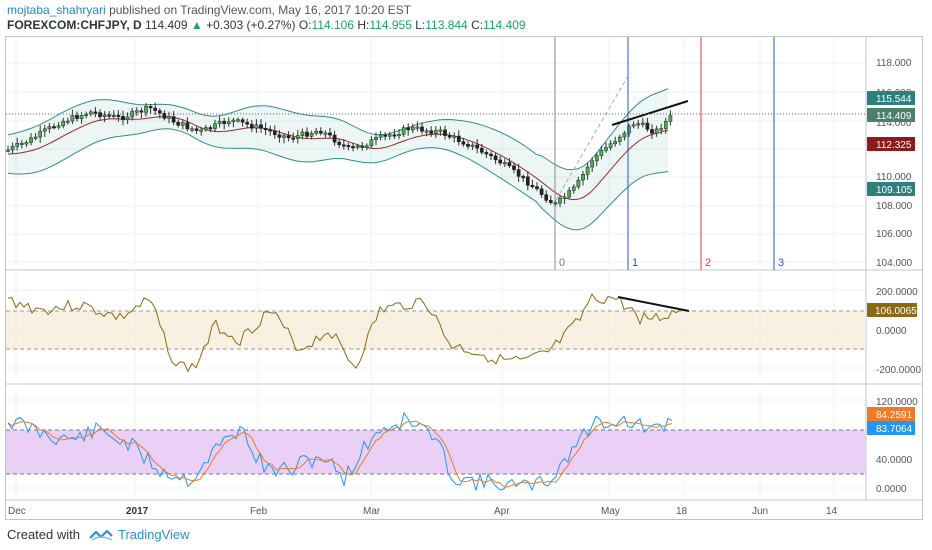 Image resolution: width=932 pixels, height=550 pixels. I want to click on stoch-k-value: 83.7064, so click(894, 429).